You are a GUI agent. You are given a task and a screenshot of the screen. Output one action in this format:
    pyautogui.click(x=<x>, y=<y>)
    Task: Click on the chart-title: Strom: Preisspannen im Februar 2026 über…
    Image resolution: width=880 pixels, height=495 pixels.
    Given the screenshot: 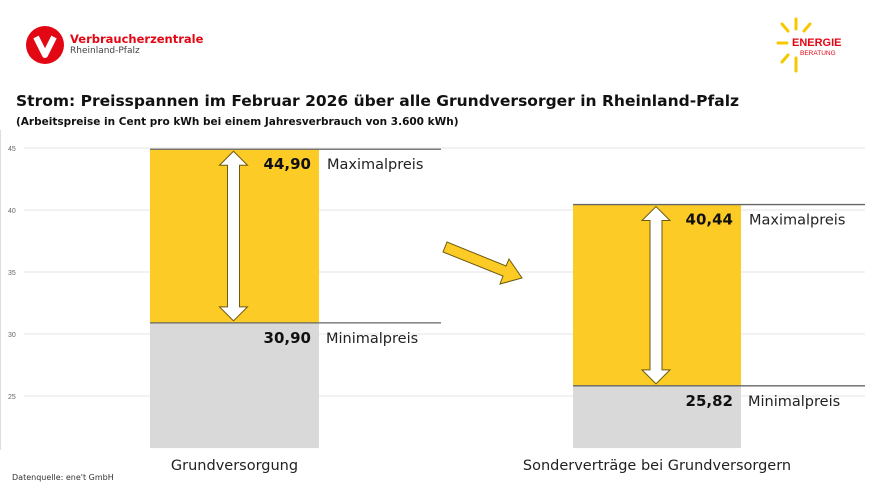 What is the action you would take?
    pyautogui.click(x=378, y=101)
    